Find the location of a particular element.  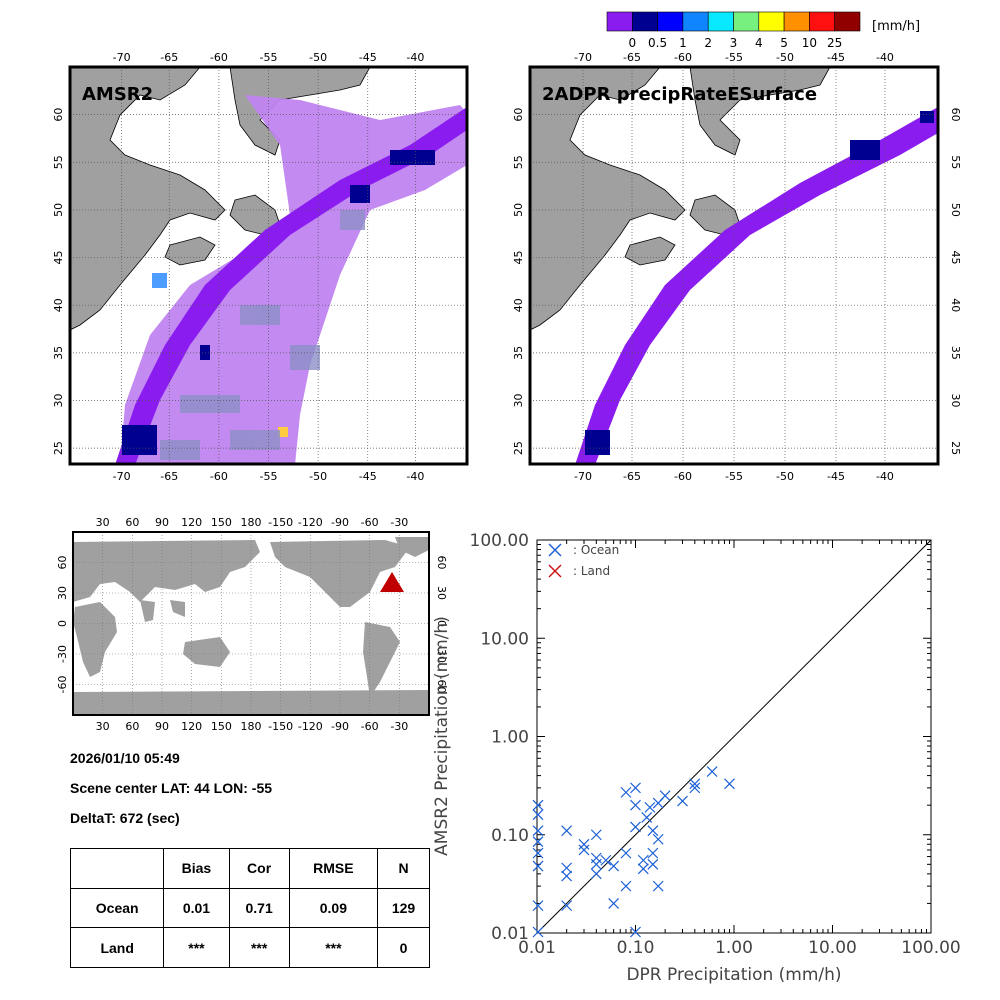

y-tick-label: 10.00 is located at coordinates (504, 639).